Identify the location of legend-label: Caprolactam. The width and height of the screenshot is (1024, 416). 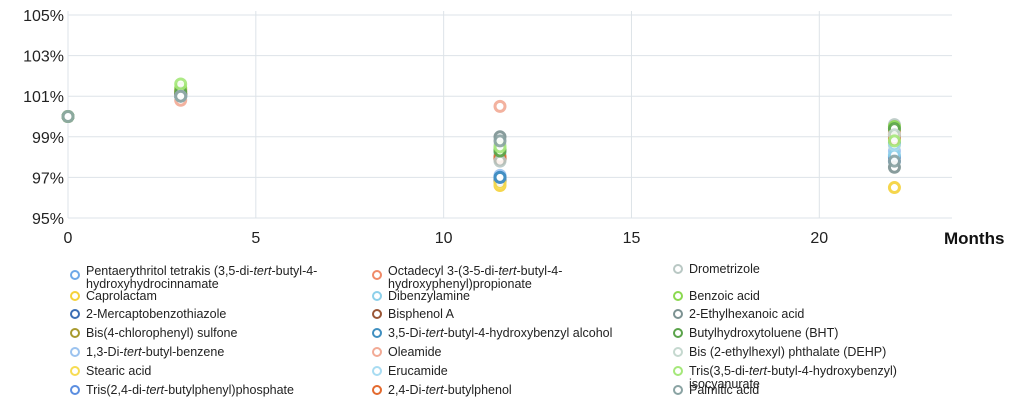
(121, 296).